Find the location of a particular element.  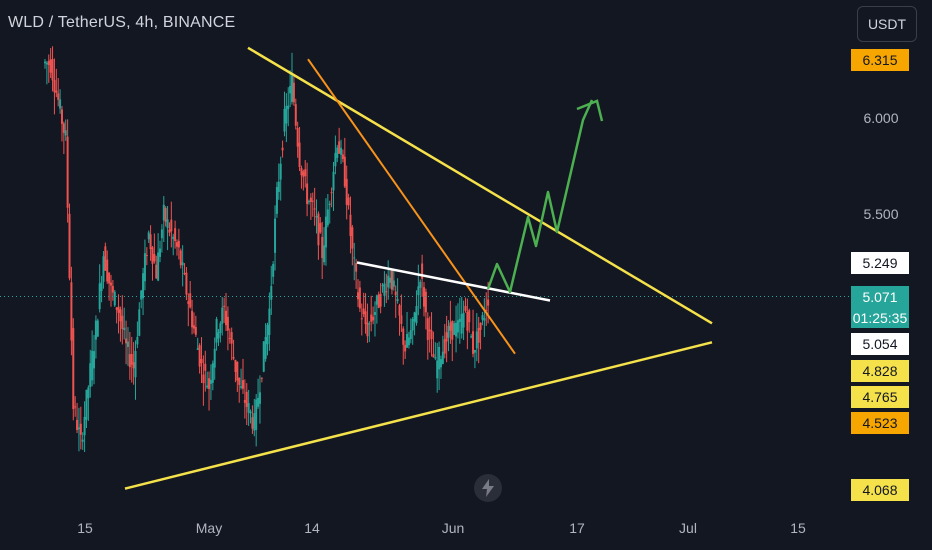

time-tick: May is located at coordinates (209, 528).